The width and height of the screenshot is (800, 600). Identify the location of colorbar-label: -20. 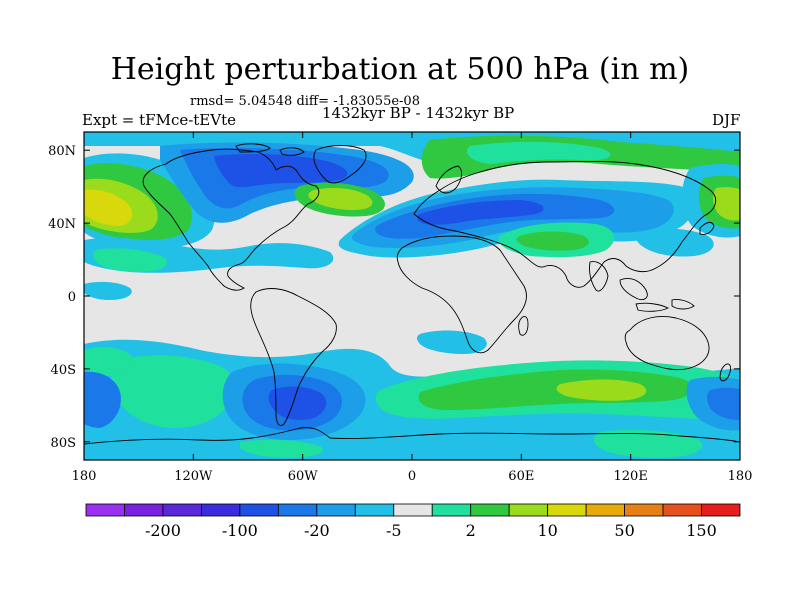
(317, 530).